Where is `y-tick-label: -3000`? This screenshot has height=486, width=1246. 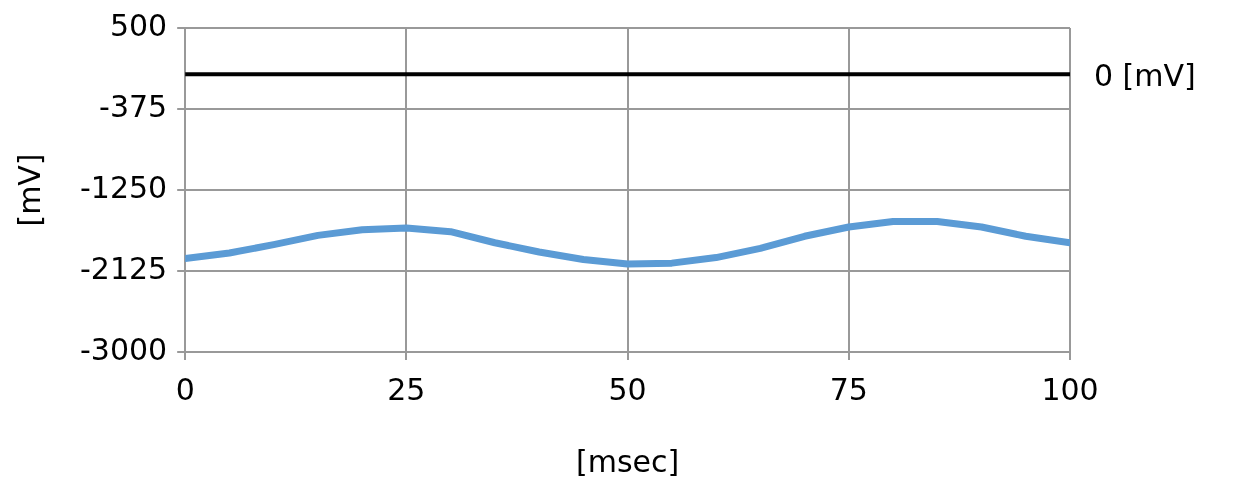
y-tick-label: -3000 is located at coordinates (123, 349).